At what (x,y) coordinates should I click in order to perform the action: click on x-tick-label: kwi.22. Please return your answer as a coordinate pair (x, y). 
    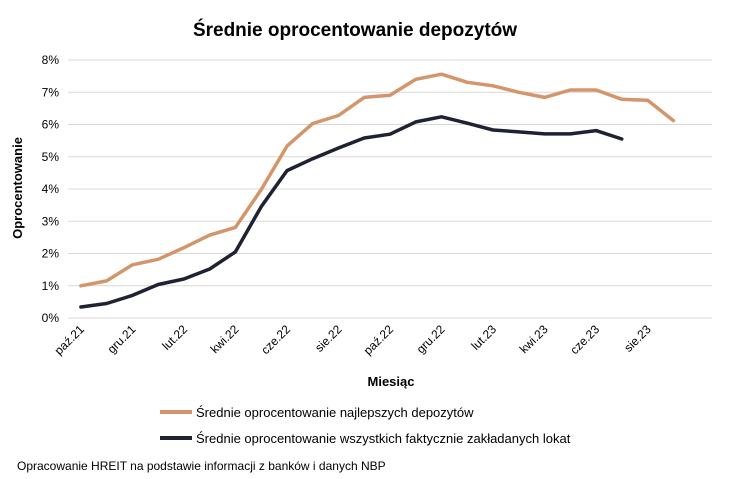
    Looking at the image, I should click on (225, 339).